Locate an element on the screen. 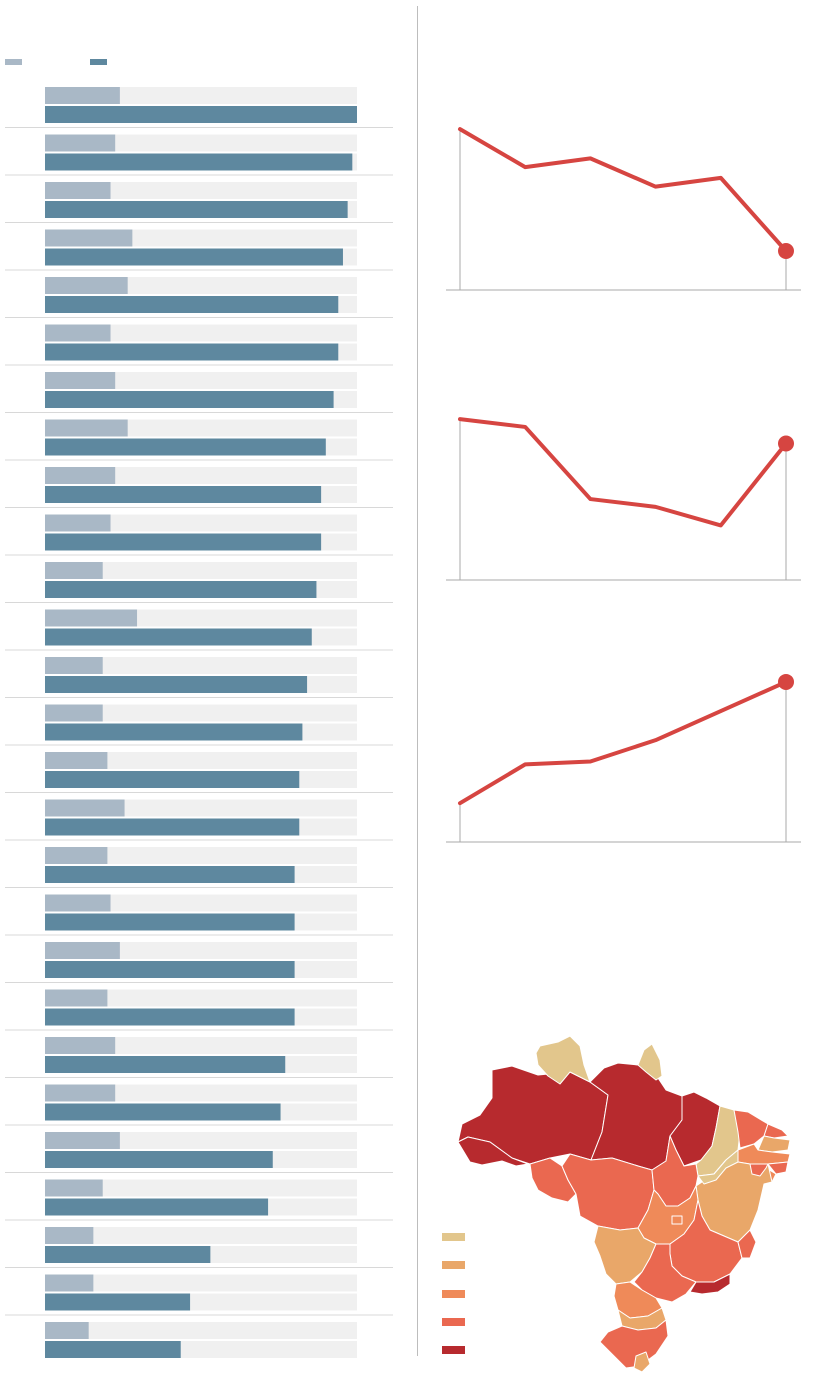 The height and width of the screenshot is (1379, 830). map-region-paraiba is located at coordinates (774, 1144).